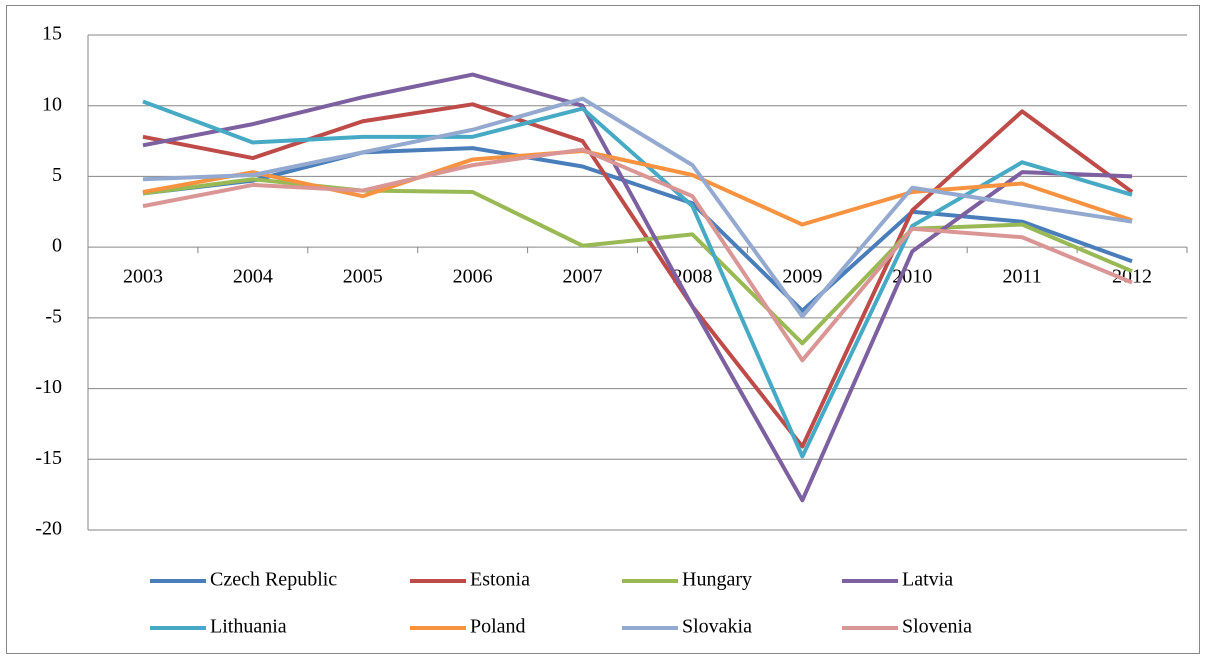 The image size is (1207, 658). Describe the element at coordinates (253, 277) in the screenshot. I see `x-tick-label: 2004` at that location.